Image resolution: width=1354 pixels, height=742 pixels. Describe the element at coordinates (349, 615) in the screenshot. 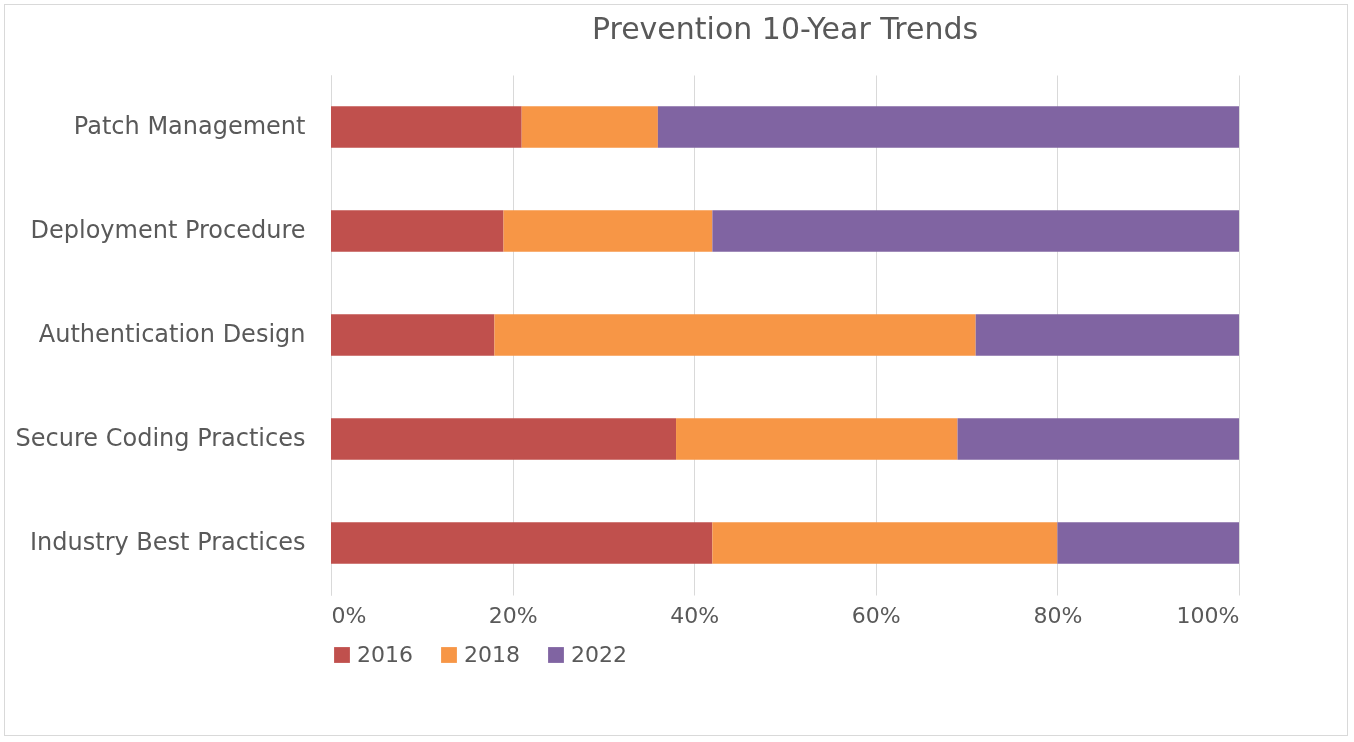

I see `x-tick-label: 0%` at that location.